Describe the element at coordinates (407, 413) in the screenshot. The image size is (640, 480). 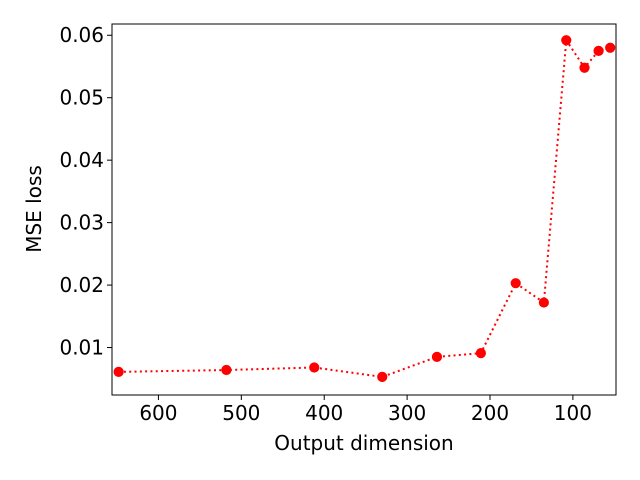
I see `x-tick-label: 300` at that location.